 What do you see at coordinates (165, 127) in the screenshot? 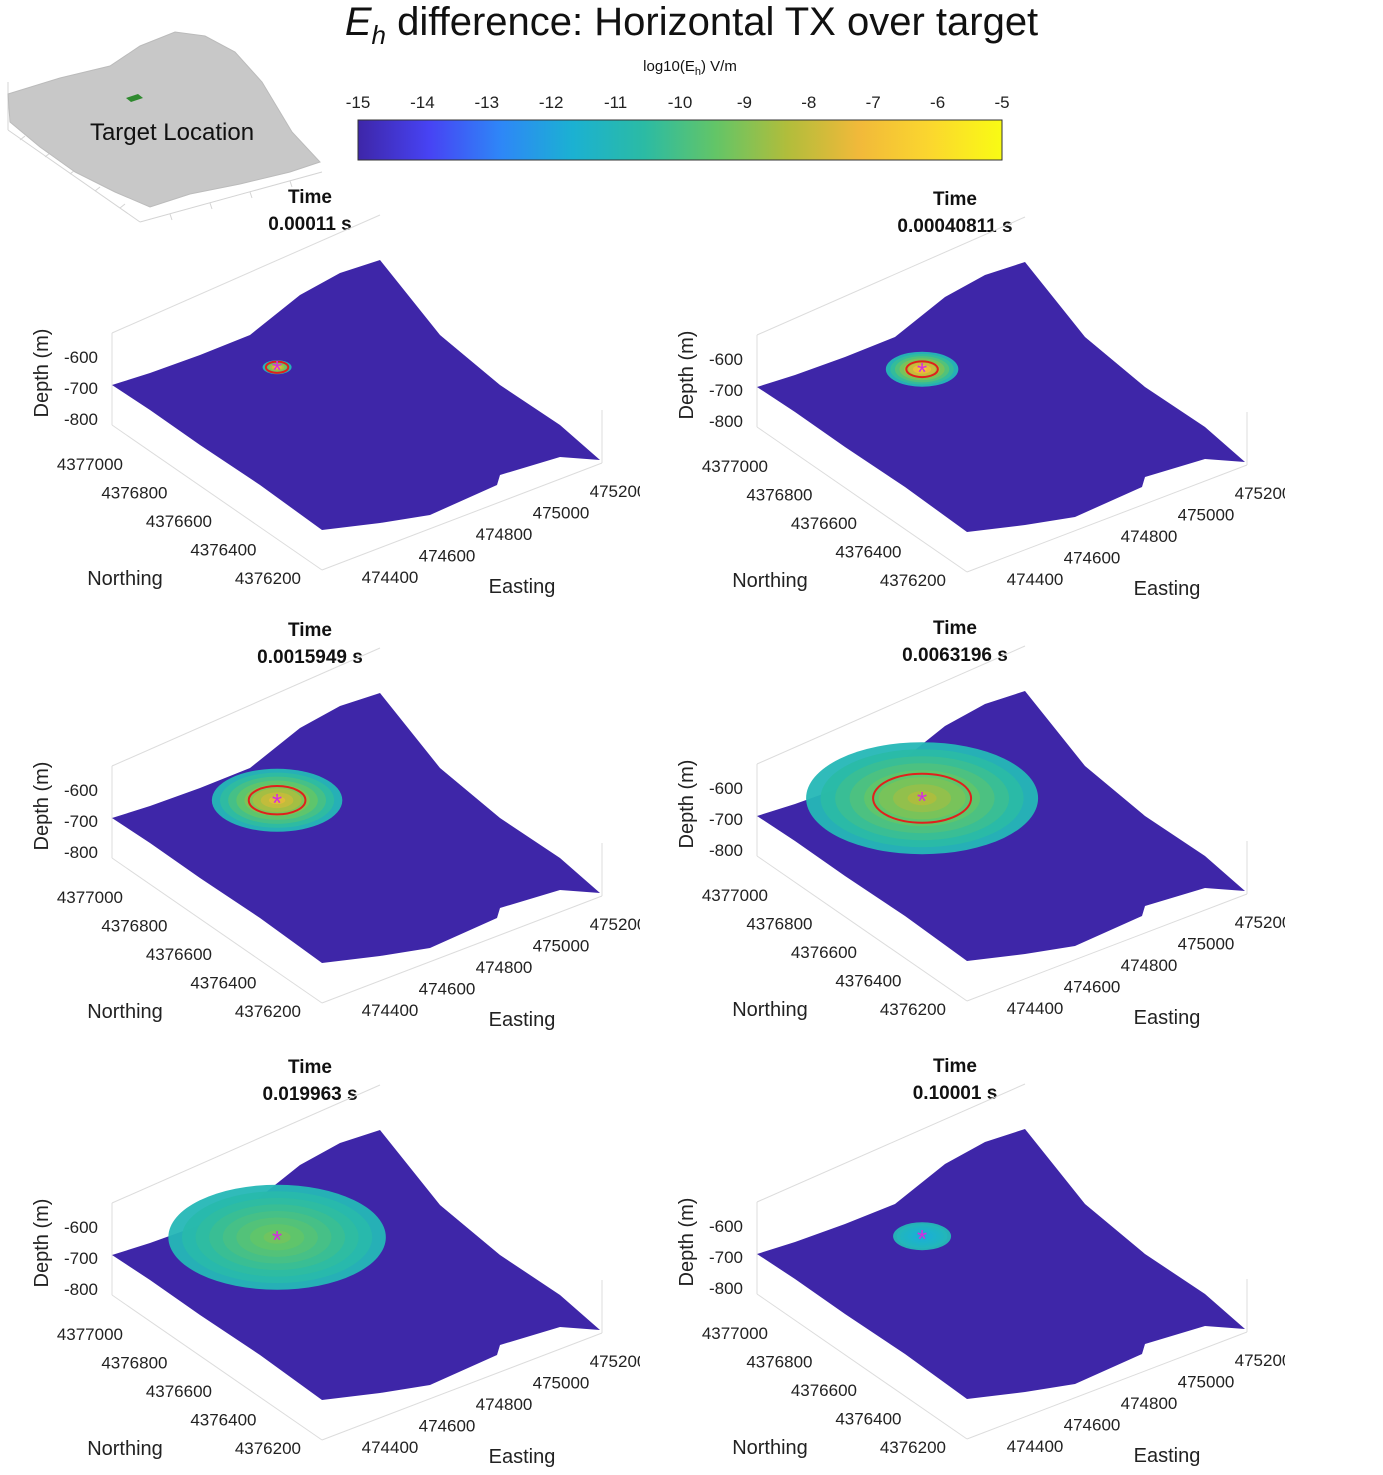
I see `target-location-inset: Target Location` at bounding box center [165, 127].